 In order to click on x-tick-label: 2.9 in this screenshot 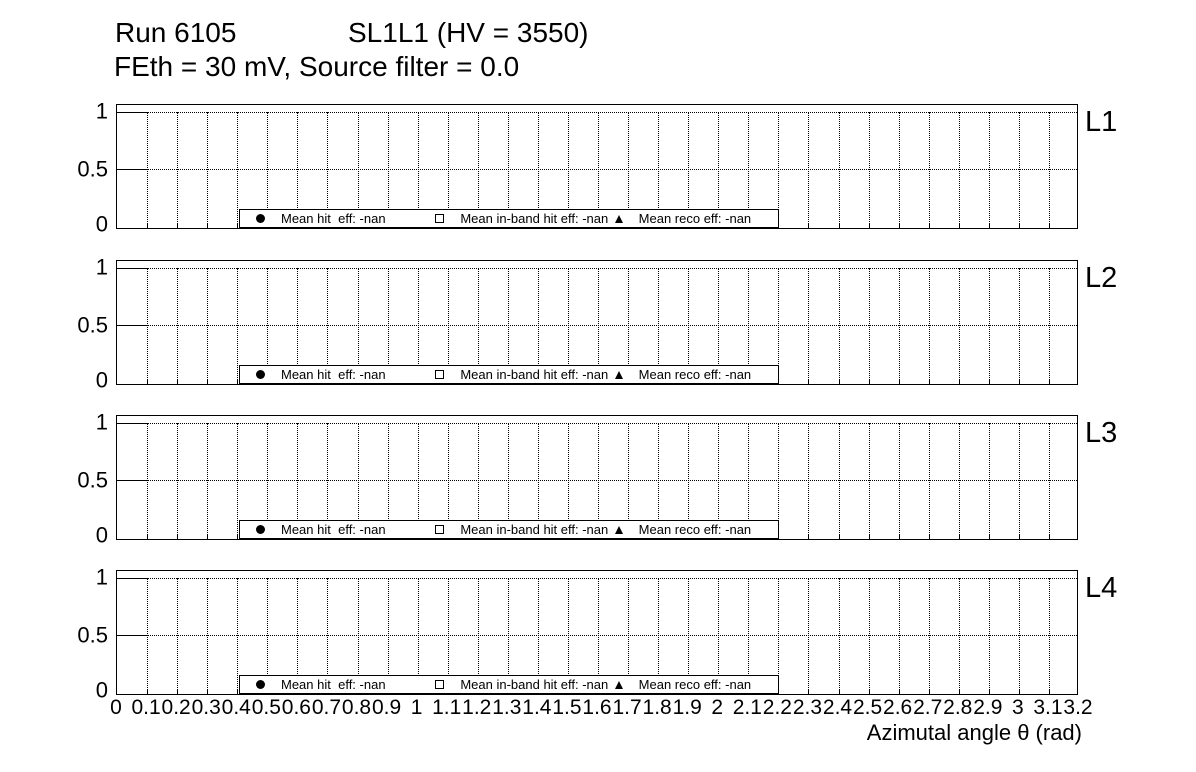, I will do `click(988, 707)`.